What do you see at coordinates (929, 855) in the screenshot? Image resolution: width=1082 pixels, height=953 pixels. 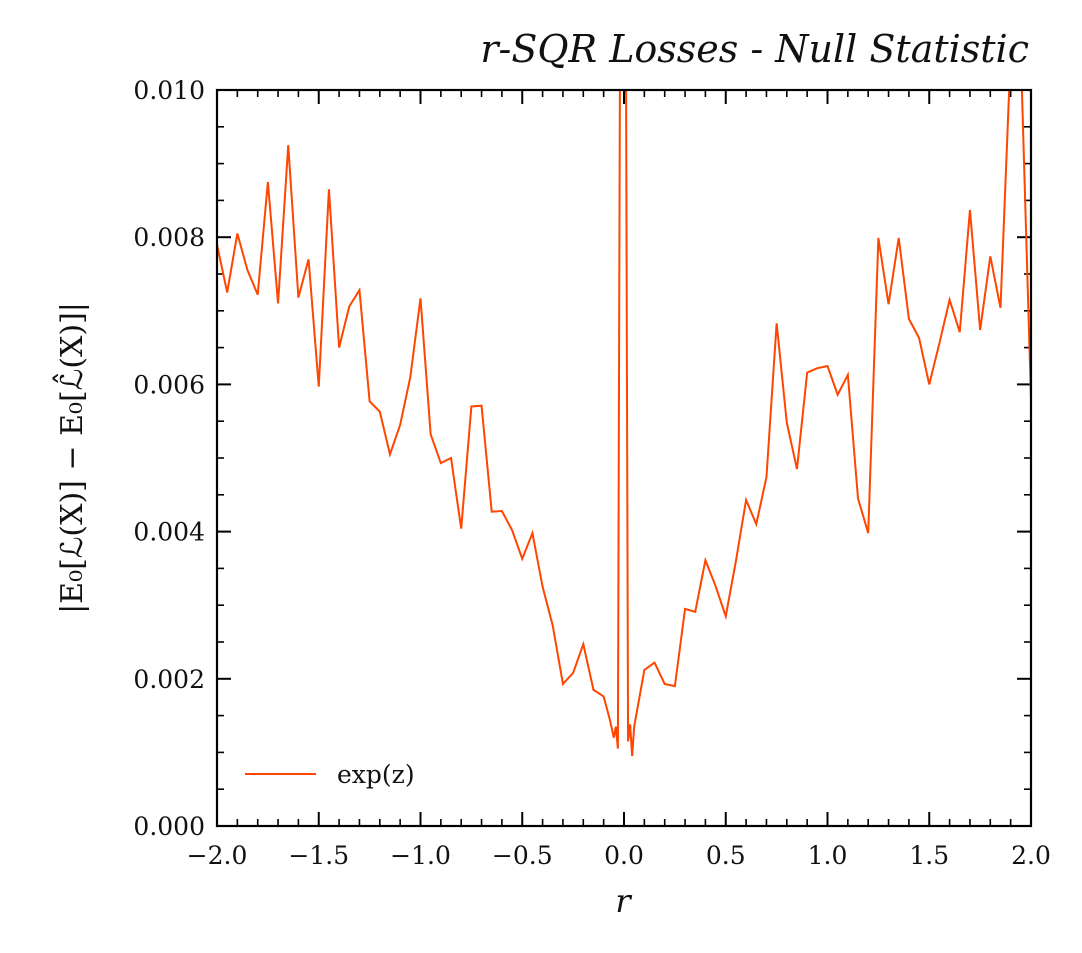 I see `x-tick-label: 1.5` at bounding box center [929, 855].